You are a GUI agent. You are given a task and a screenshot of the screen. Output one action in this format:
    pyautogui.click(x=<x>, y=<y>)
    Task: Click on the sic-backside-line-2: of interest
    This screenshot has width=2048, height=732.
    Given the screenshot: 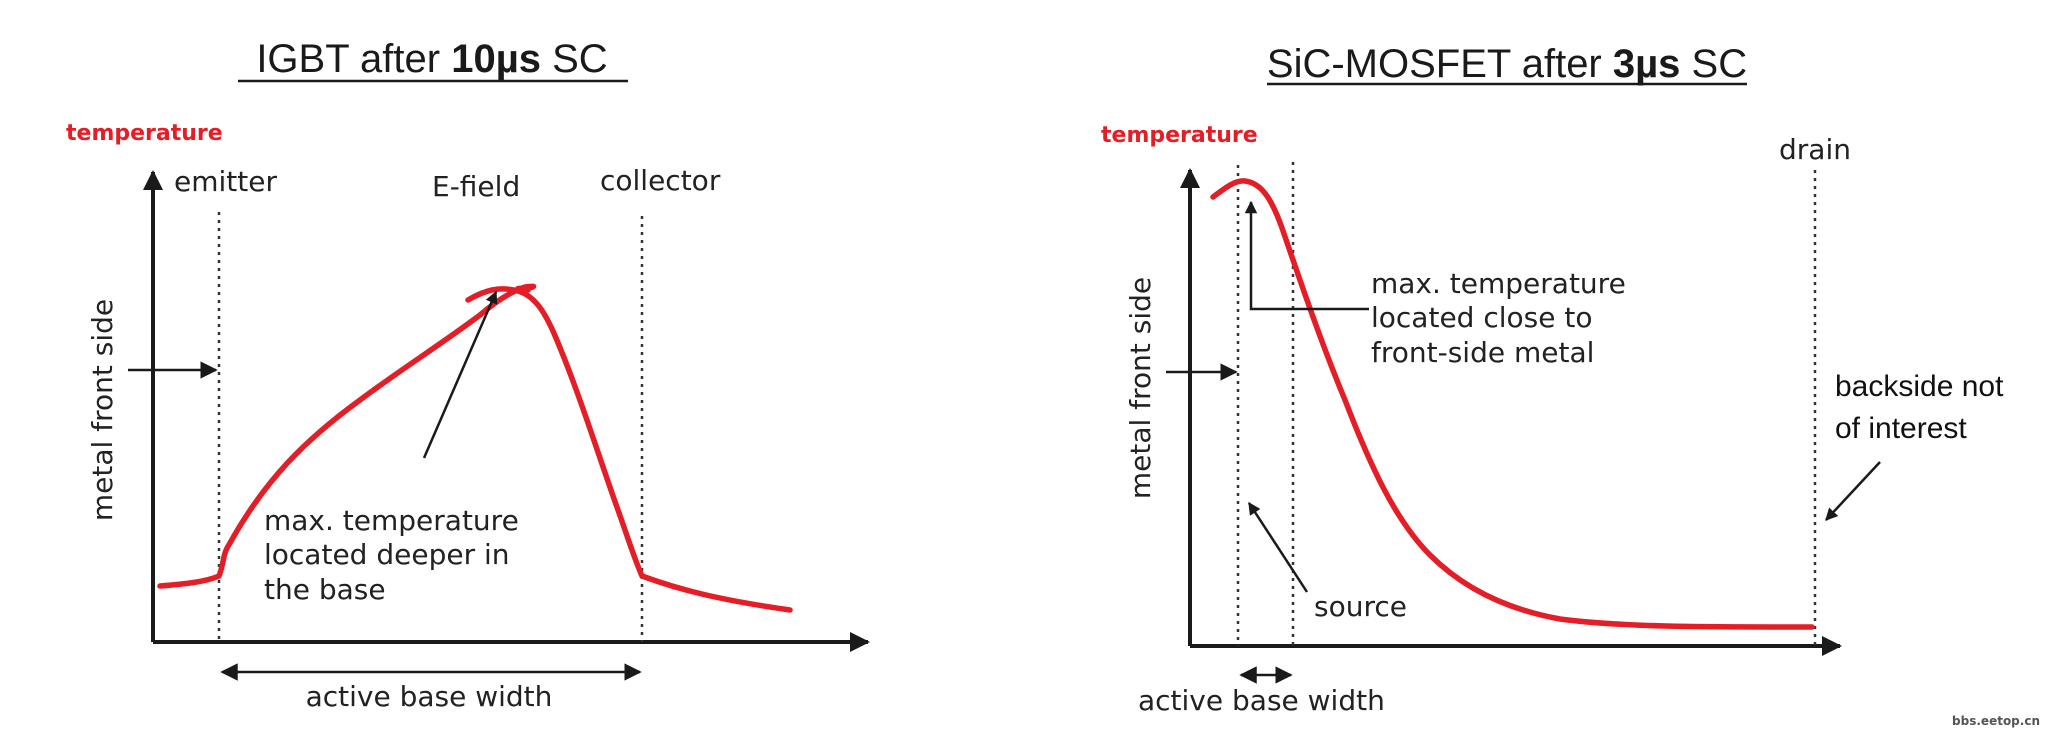 What is the action you would take?
    pyautogui.click(x=1901, y=428)
    